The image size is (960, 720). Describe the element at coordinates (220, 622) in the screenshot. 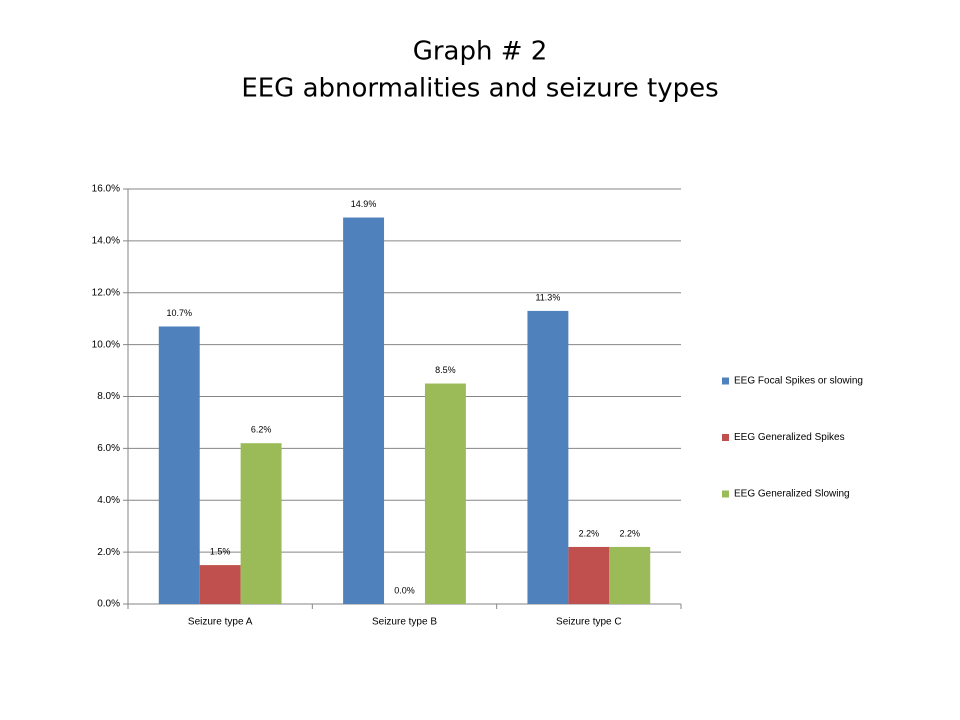

I see `x-tick-label: Seizure type A` at that location.